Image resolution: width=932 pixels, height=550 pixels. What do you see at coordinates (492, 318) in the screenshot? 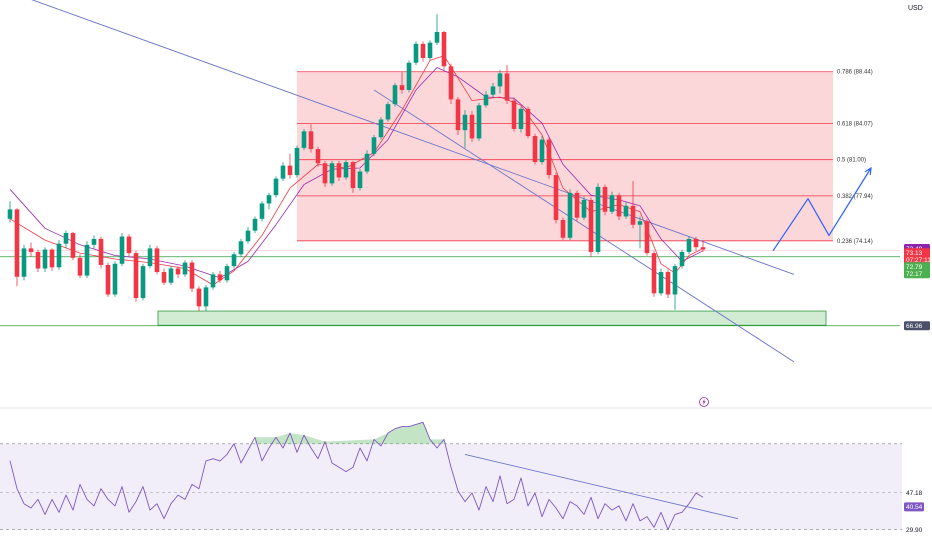
I see `support-zone` at bounding box center [492, 318].